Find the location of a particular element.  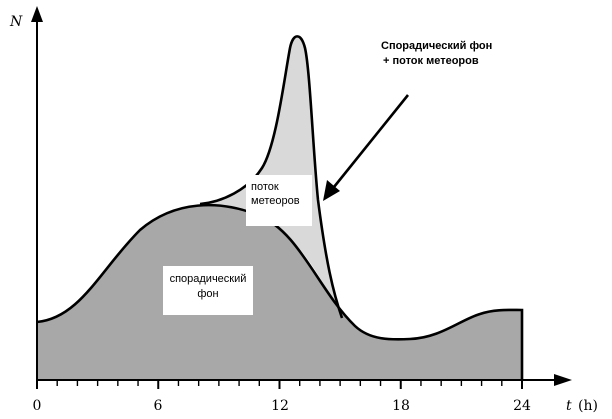

sporadic-label-box is located at coordinates (208, 290).